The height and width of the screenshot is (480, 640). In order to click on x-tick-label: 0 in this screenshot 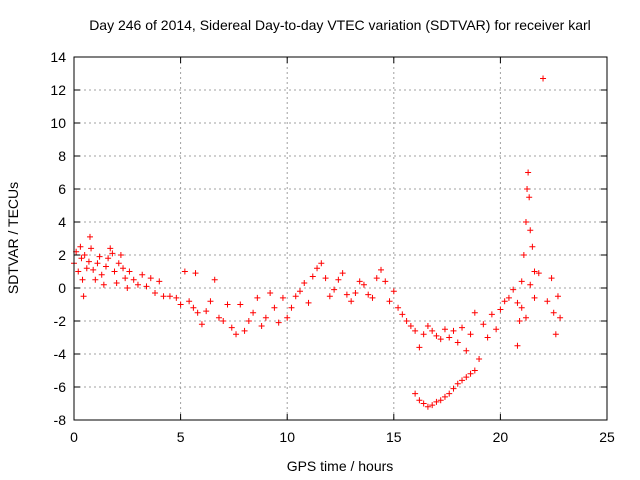, I will do `click(74, 437)`.